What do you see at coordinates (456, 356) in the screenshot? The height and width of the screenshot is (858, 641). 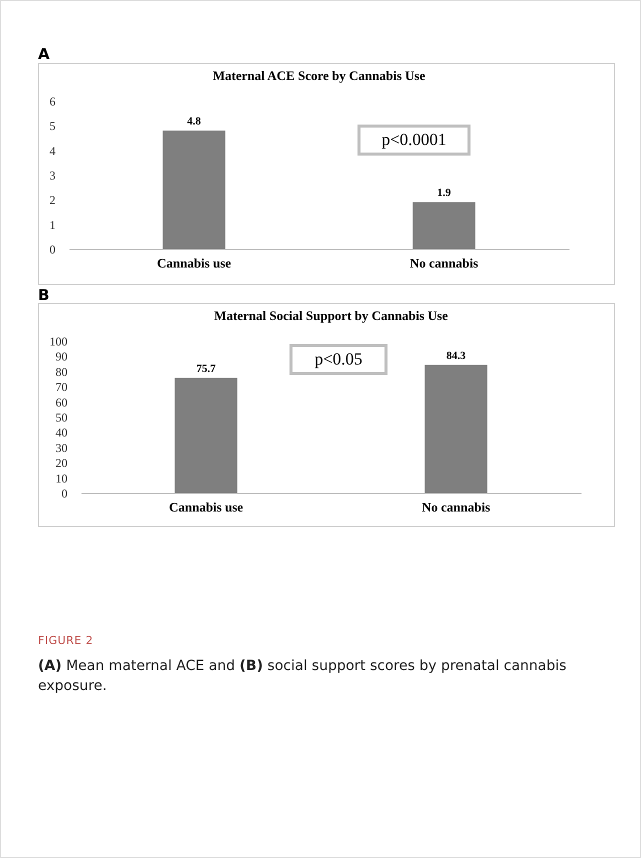 I see `data-label: 84.3` at bounding box center [456, 356].